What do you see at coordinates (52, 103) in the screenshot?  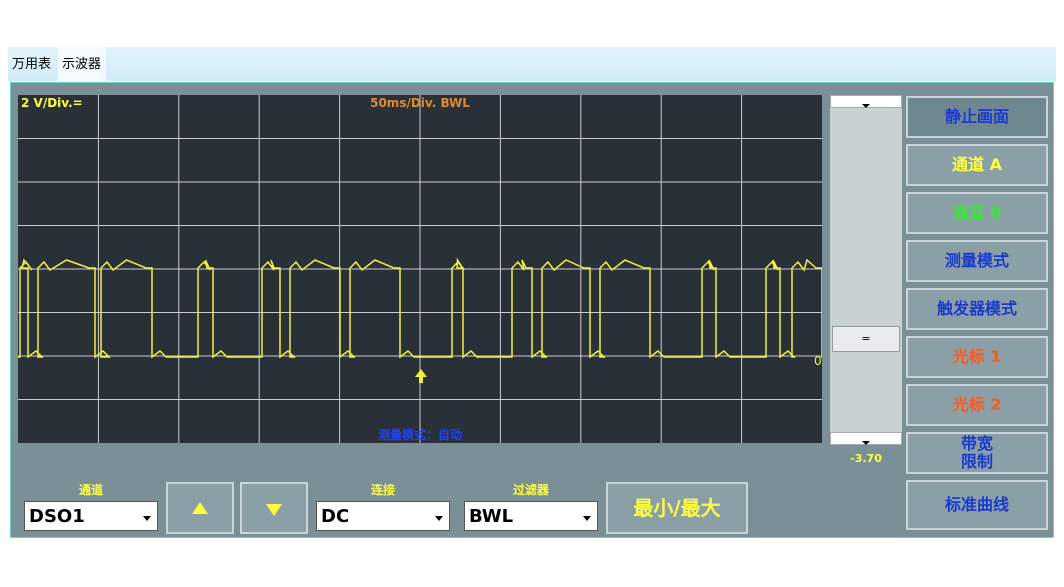 I see `volts-per-div: 2 V/Div.=` at bounding box center [52, 103].